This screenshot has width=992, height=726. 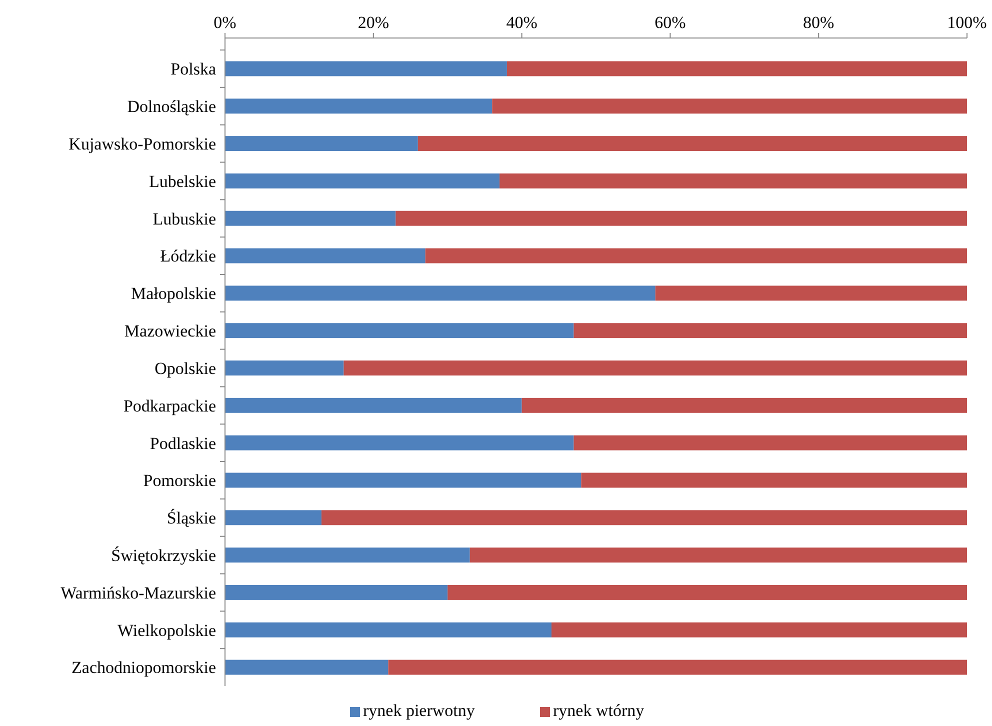 What do you see at coordinates (188, 256) in the screenshot?
I see `y-tick-label: Łódzkie` at bounding box center [188, 256].